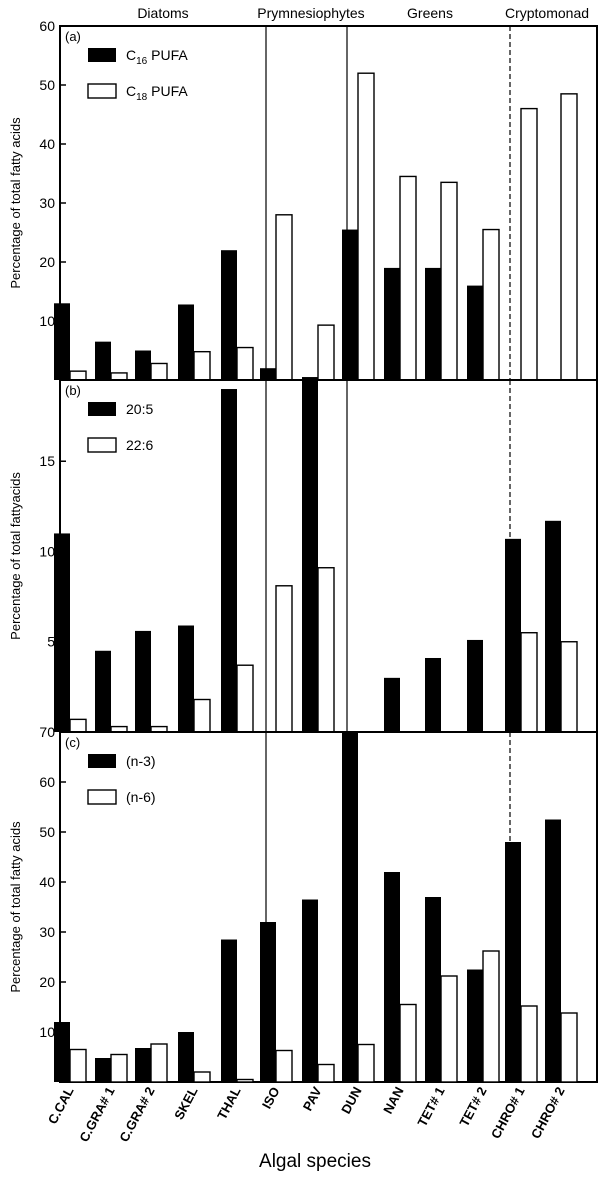 The width and height of the screenshot is (599, 1178). Describe the element at coordinates (393, 1100) in the screenshot. I see `x-tick-label: NAN` at that location.